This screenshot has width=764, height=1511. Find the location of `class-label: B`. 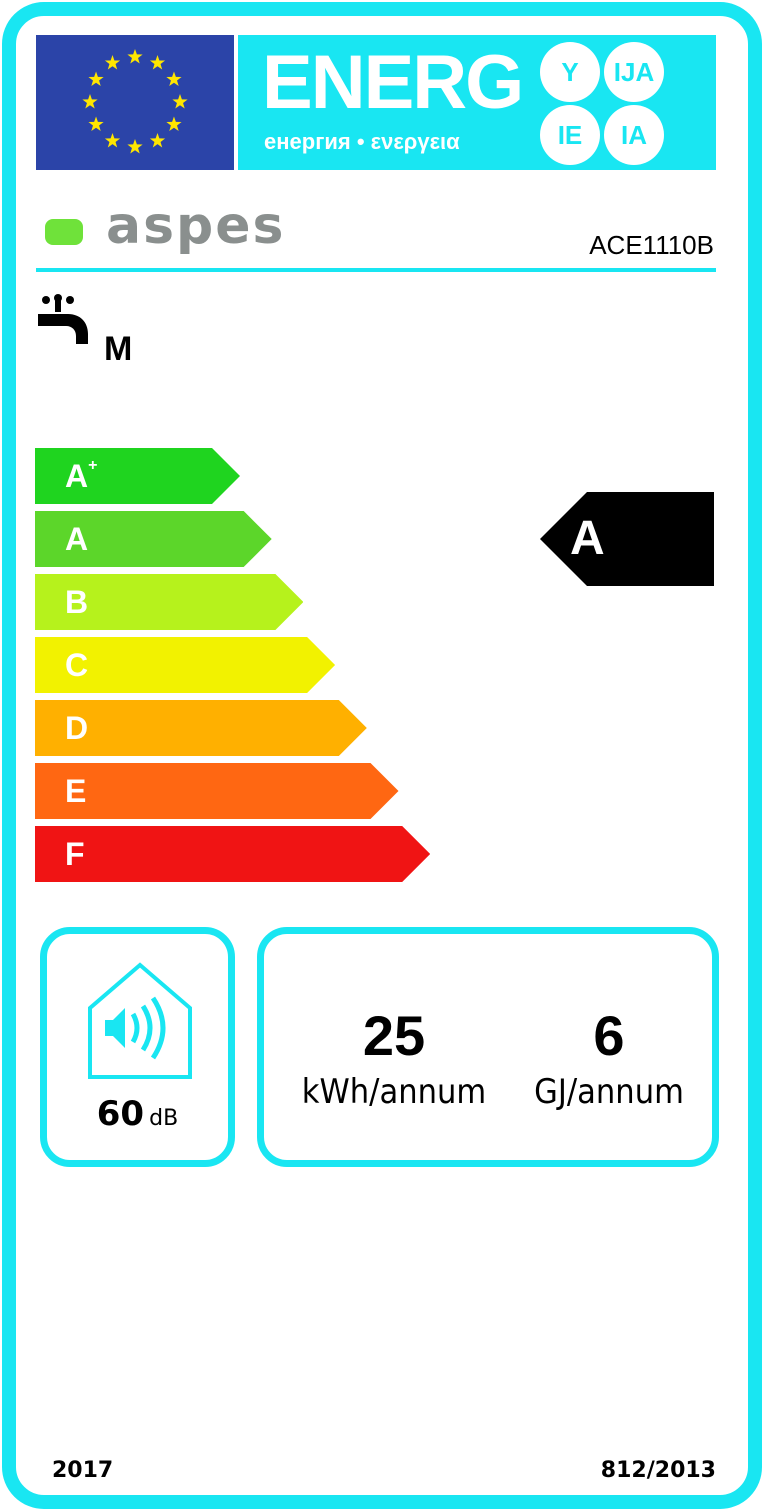

class-label: B is located at coordinates (77, 602).